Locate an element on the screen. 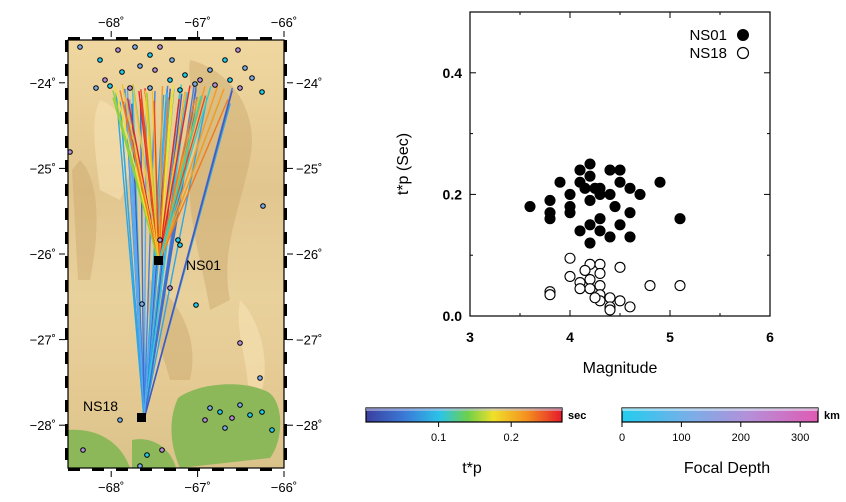 The height and width of the screenshot is (502, 846). map-ytick-label-left: −26˚ is located at coordinates (43, 254).